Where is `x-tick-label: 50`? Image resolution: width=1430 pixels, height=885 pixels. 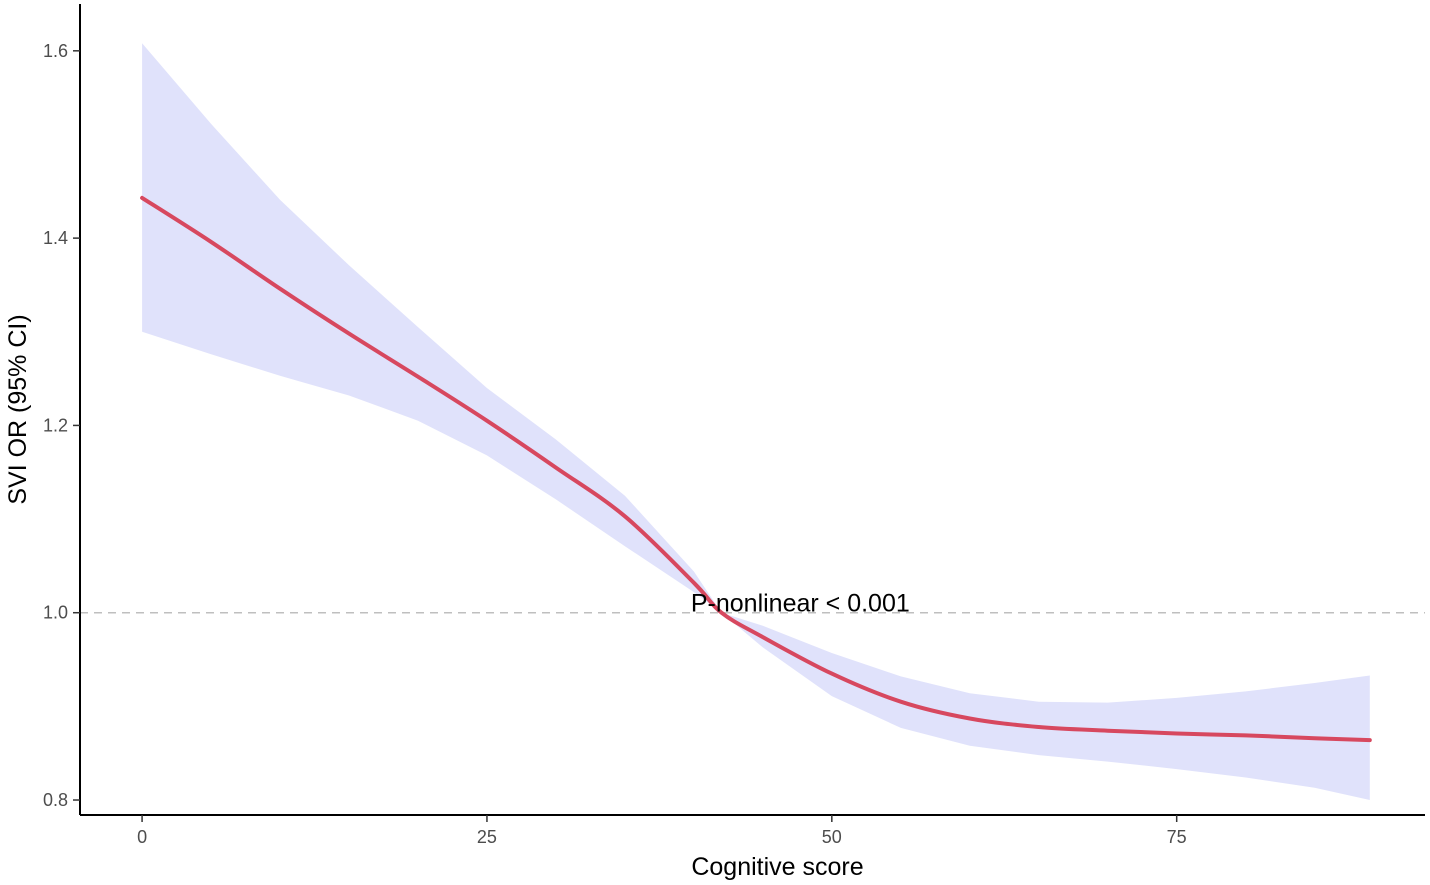
x-tick-label: 50 is located at coordinates (832, 837).